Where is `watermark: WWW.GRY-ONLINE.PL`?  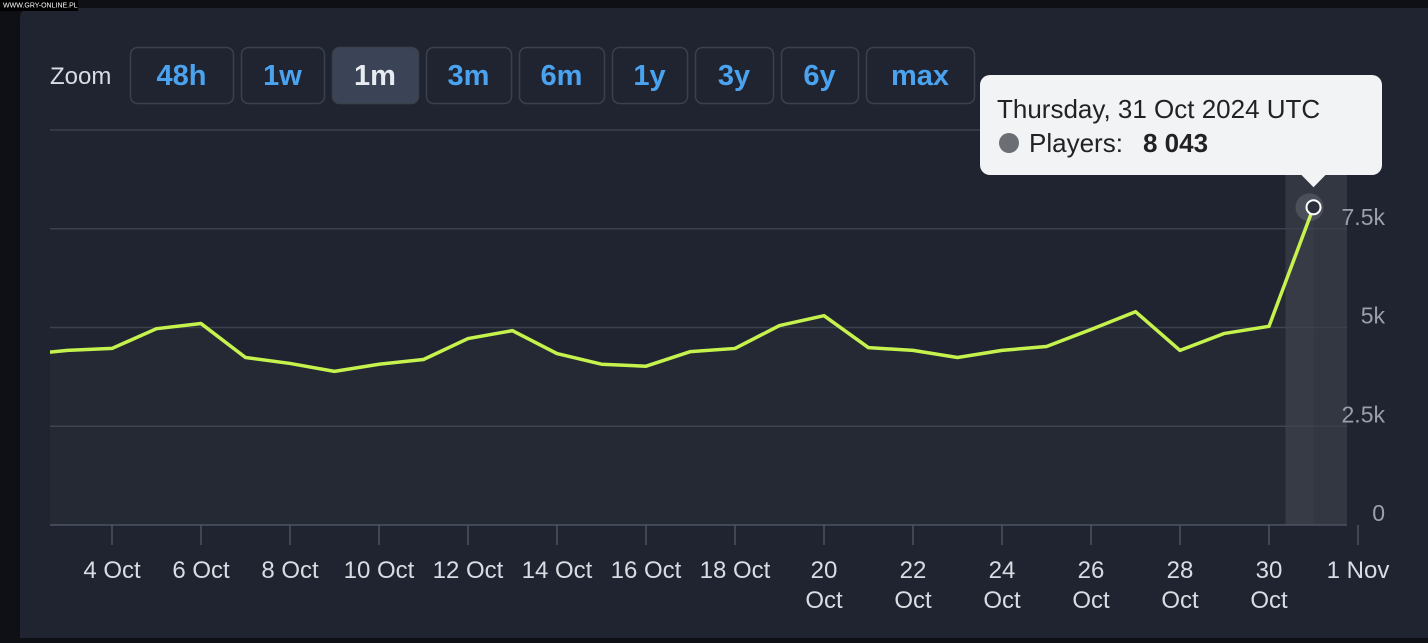
watermark: WWW.GRY-ONLINE.PL is located at coordinates (40, 6).